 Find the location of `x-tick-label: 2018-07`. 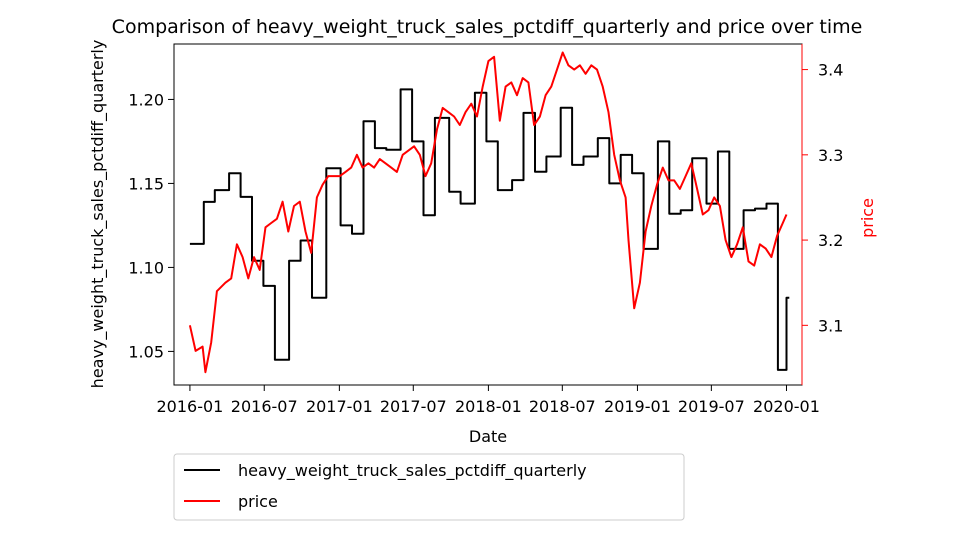

x-tick-label: 2018-07 is located at coordinates (562, 406).